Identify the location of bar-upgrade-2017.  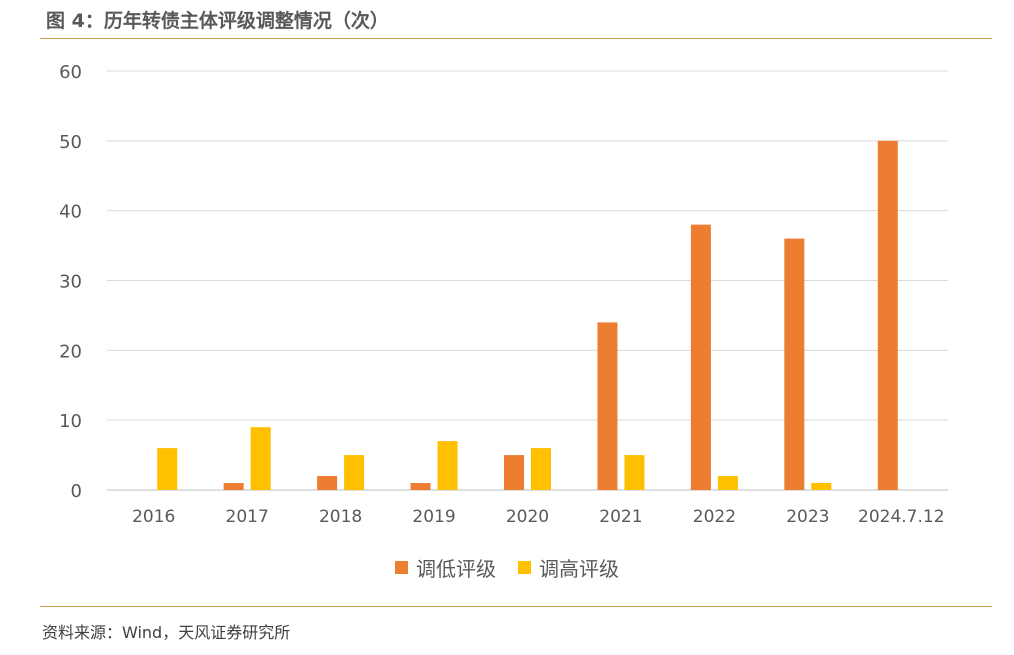
(260, 458).